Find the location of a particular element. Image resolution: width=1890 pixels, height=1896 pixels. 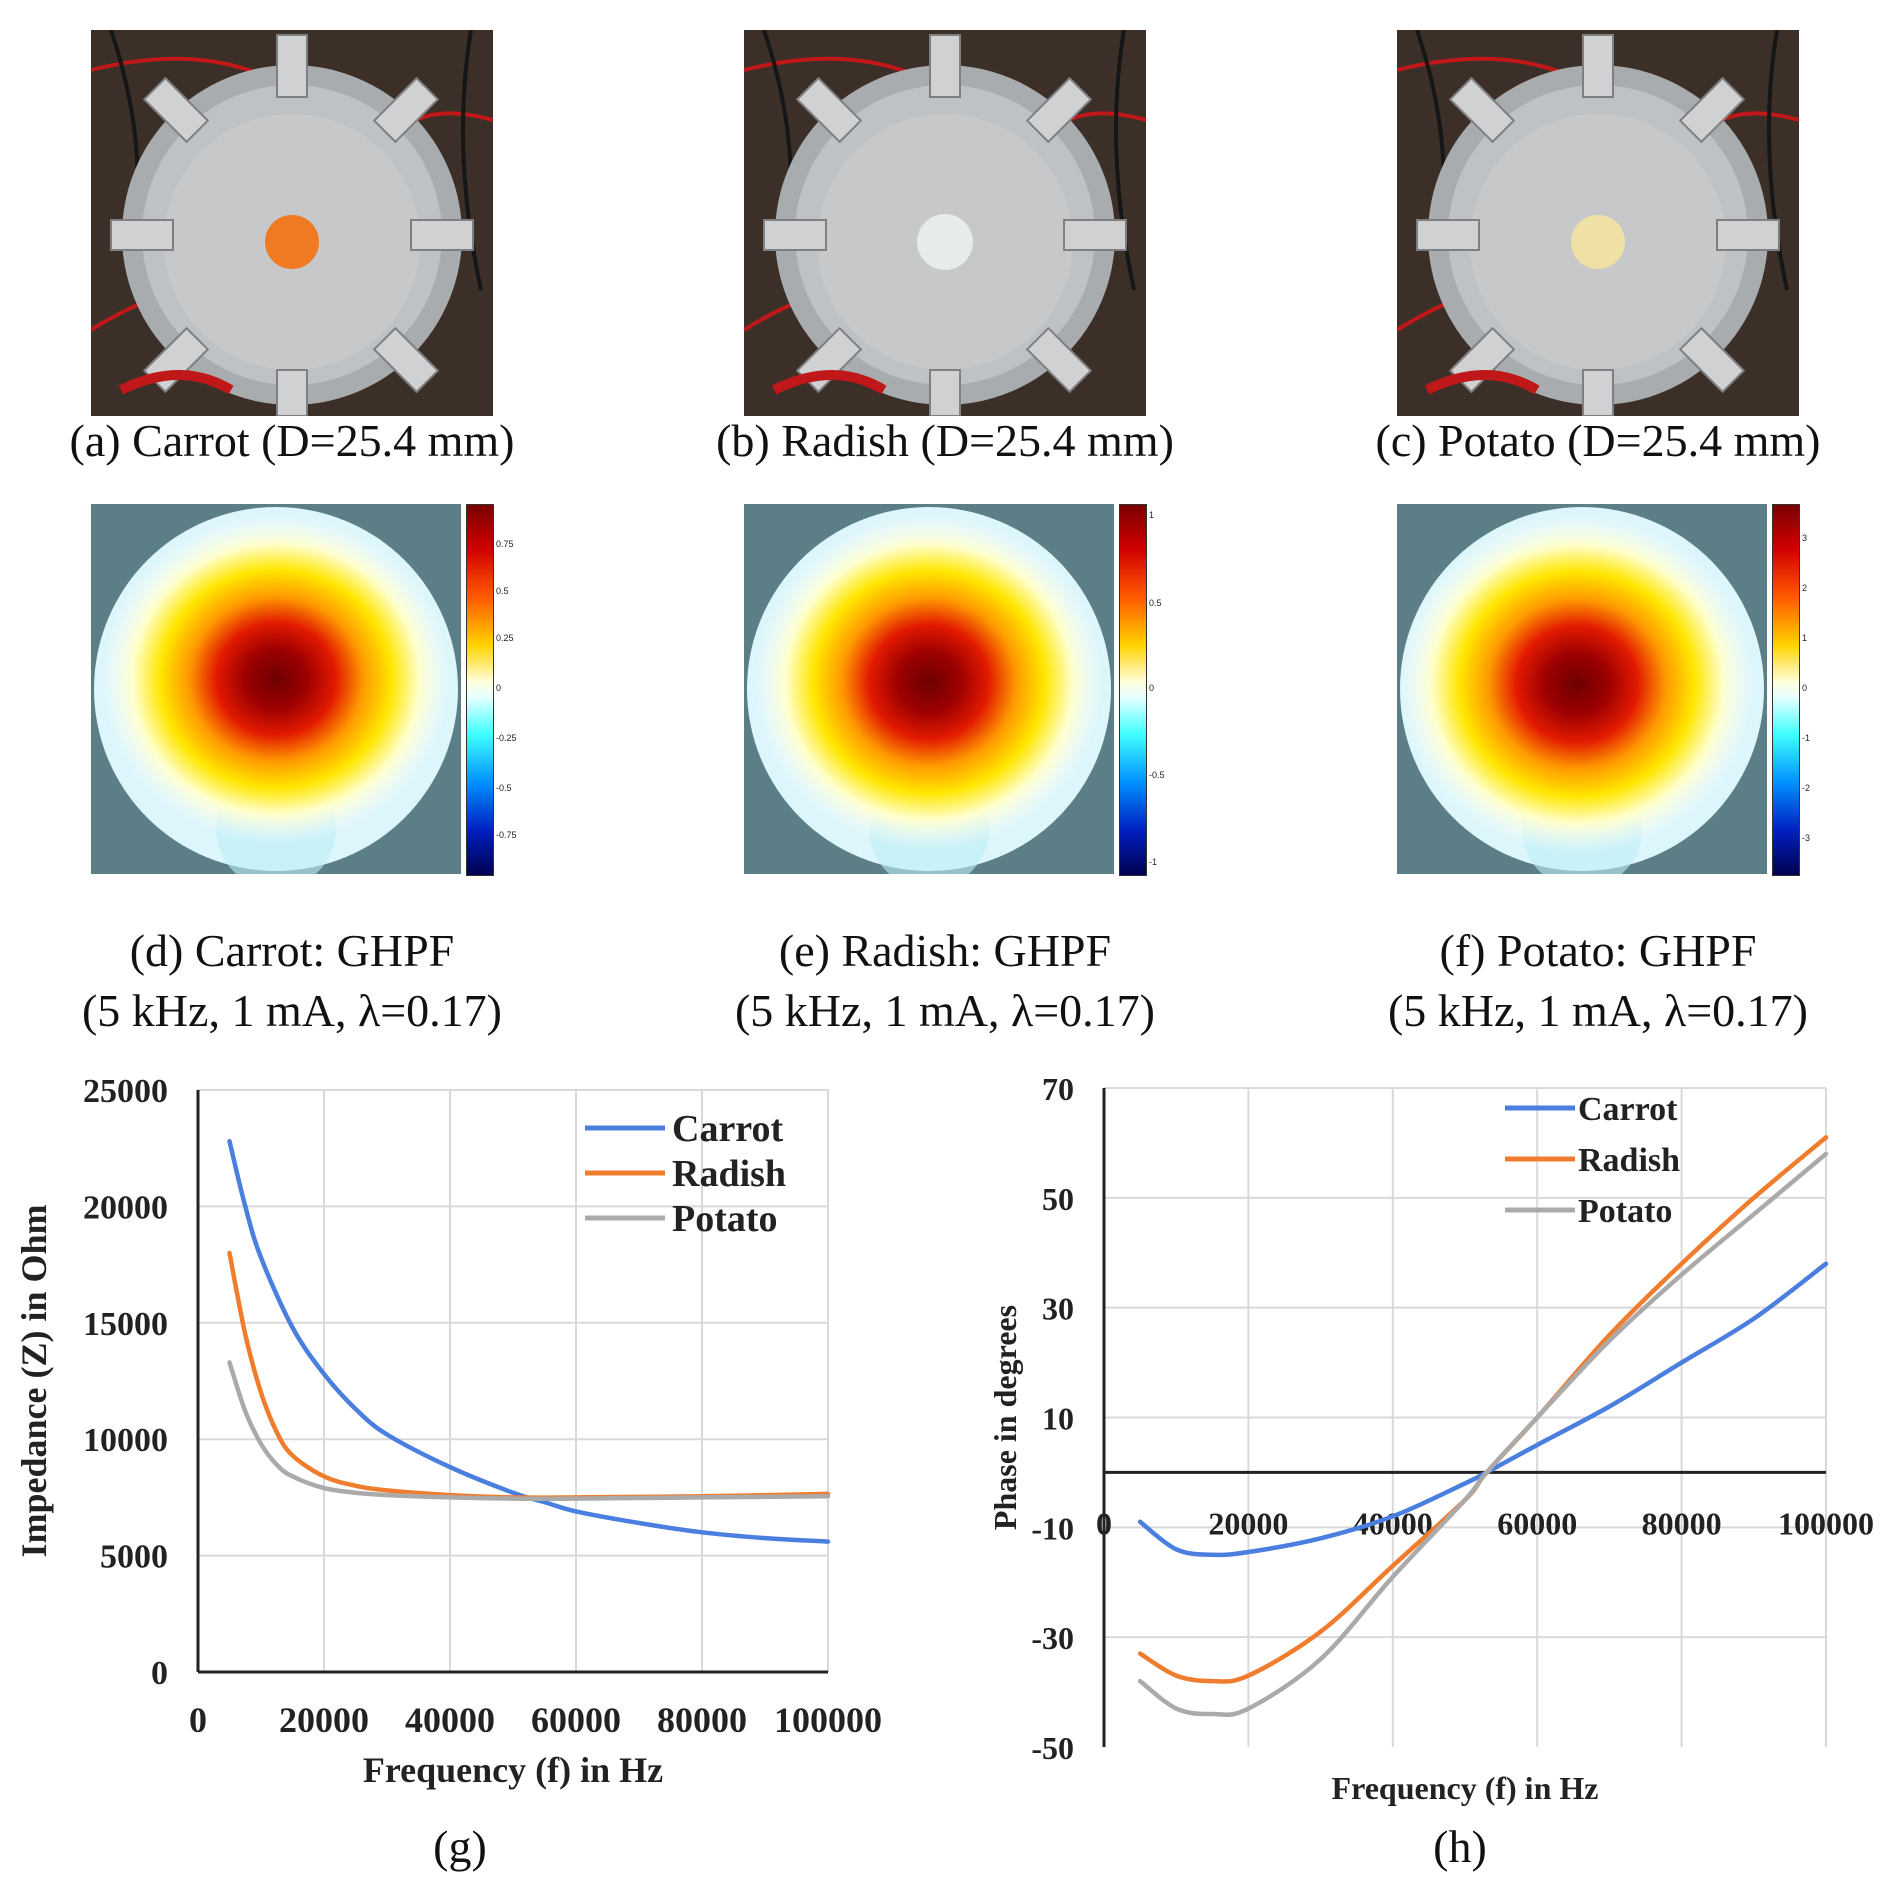

colorbar-radish is located at coordinates (1133, 690).